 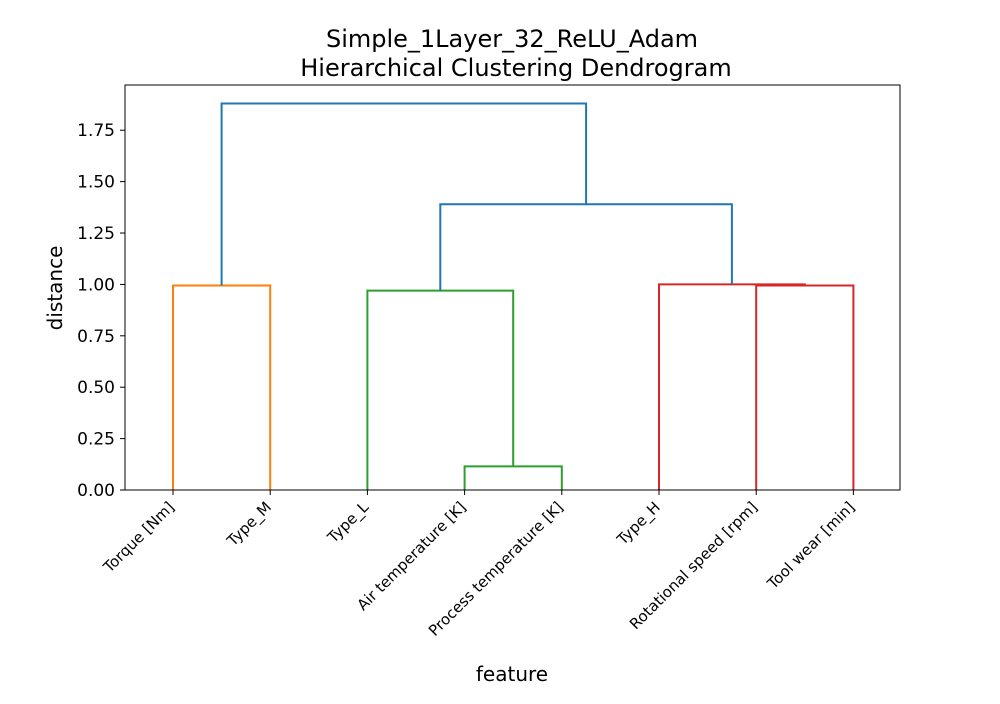 What do you see at coordinates (96, 183) in the screenshot?
I see `y-tick-label: 1.50` at bounding box center [96, 183].